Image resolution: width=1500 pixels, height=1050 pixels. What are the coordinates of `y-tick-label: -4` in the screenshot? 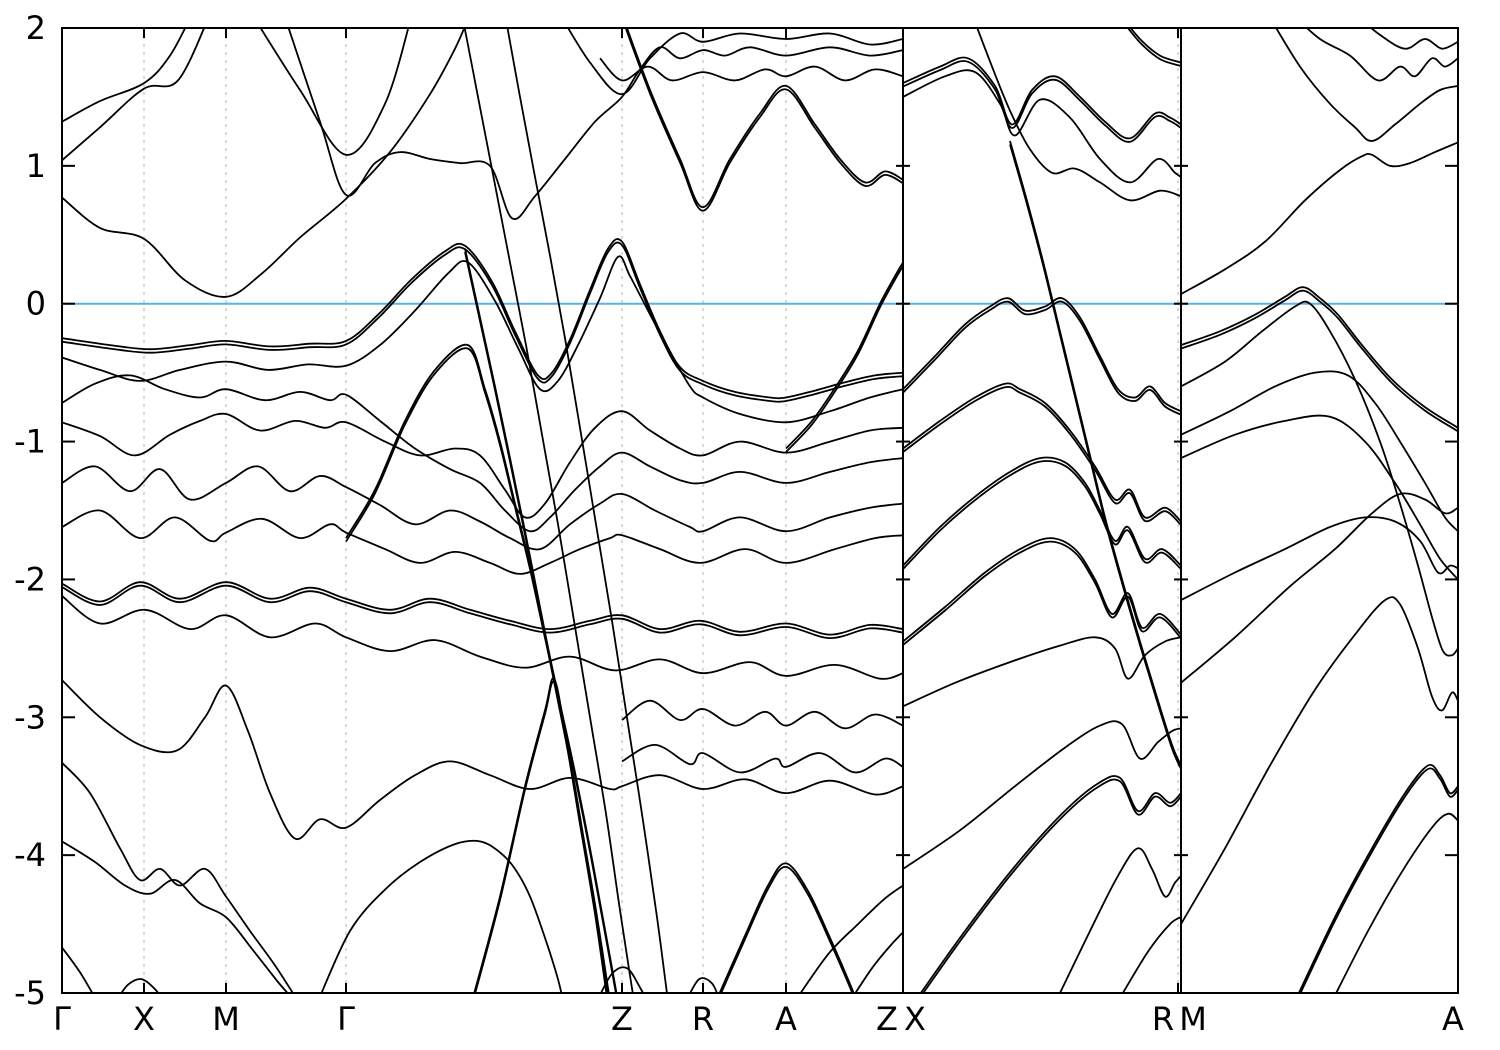 It's located at (30, 855).